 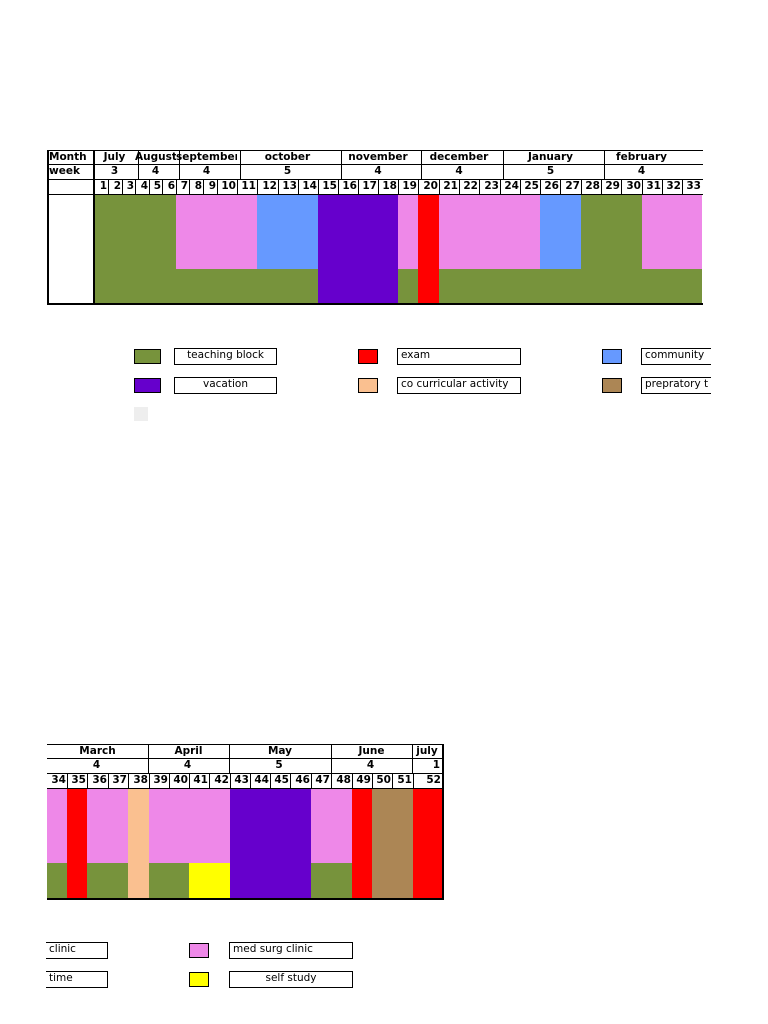 What do you see at coordinates (97, 751) in the screenshot?
I see `month-label: March` at bounding box center [97, 751].